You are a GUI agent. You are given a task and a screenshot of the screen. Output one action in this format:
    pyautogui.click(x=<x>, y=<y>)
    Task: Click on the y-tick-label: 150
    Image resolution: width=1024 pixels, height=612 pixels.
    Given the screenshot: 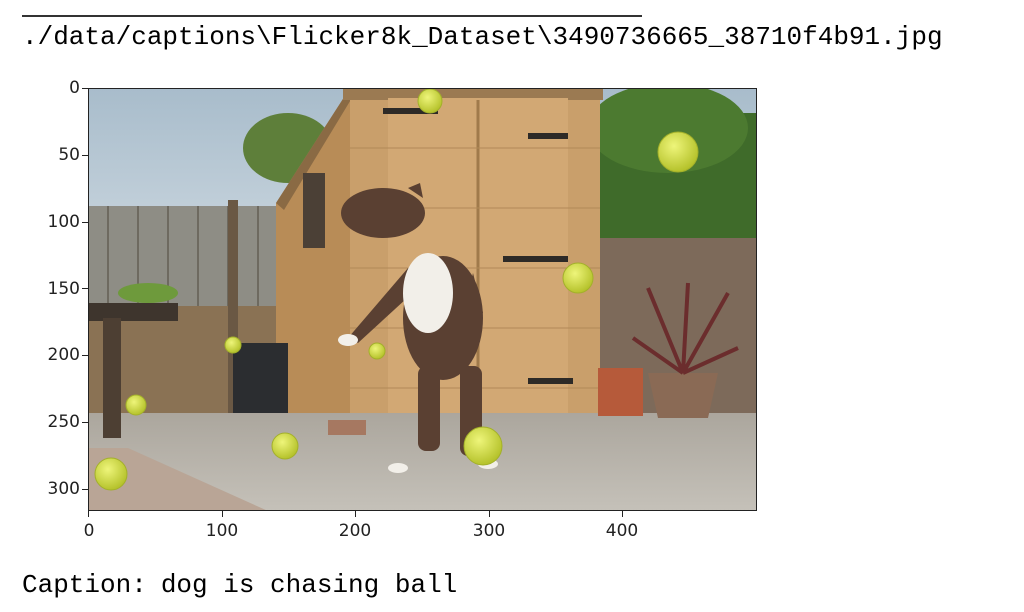 What is the action you would take?
    pyautogui.click(x=63, y=289)
    